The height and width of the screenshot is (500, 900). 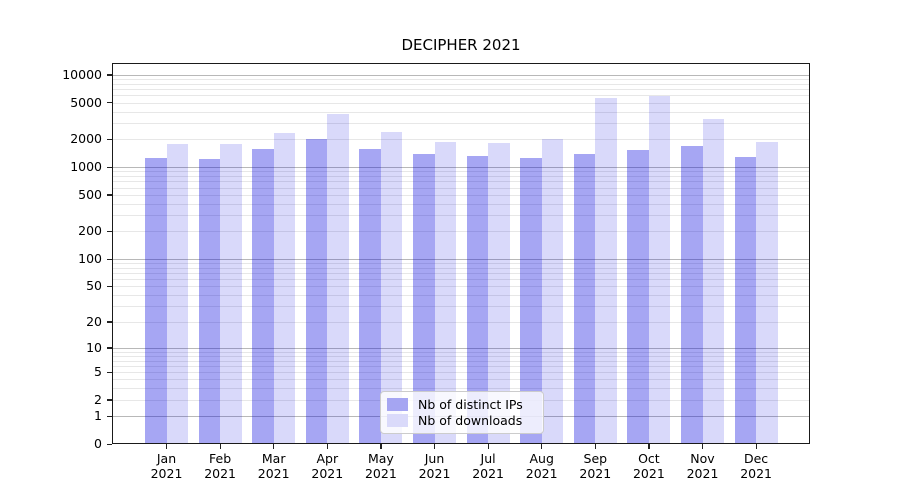 What do you see at coordinates (380, 458) in the screenshot?
I see `x-tick-month: May` at bounding box center [380, 458].